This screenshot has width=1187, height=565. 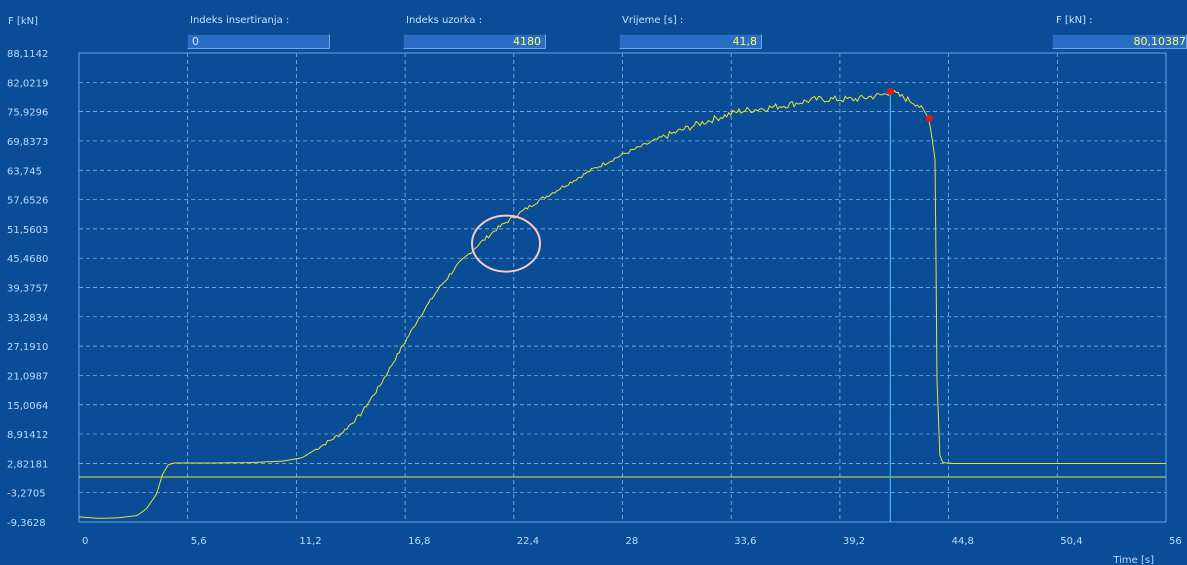 I want to click on y-tick-label: 15,0064, so click(x=27, y=406).